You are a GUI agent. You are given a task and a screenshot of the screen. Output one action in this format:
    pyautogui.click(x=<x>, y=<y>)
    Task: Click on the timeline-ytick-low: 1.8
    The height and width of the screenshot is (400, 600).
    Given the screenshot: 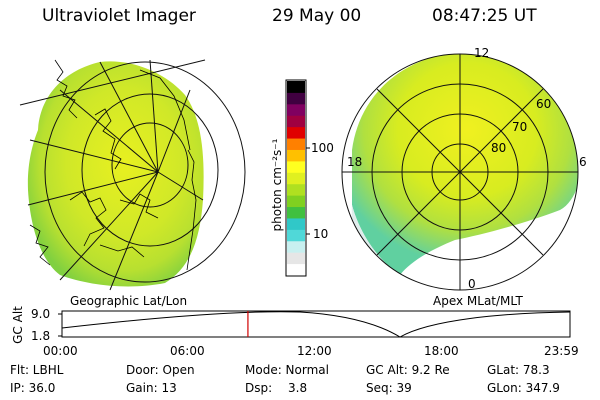 What is the action you would take?
    pyautogui.click(x=41, y=336)
    